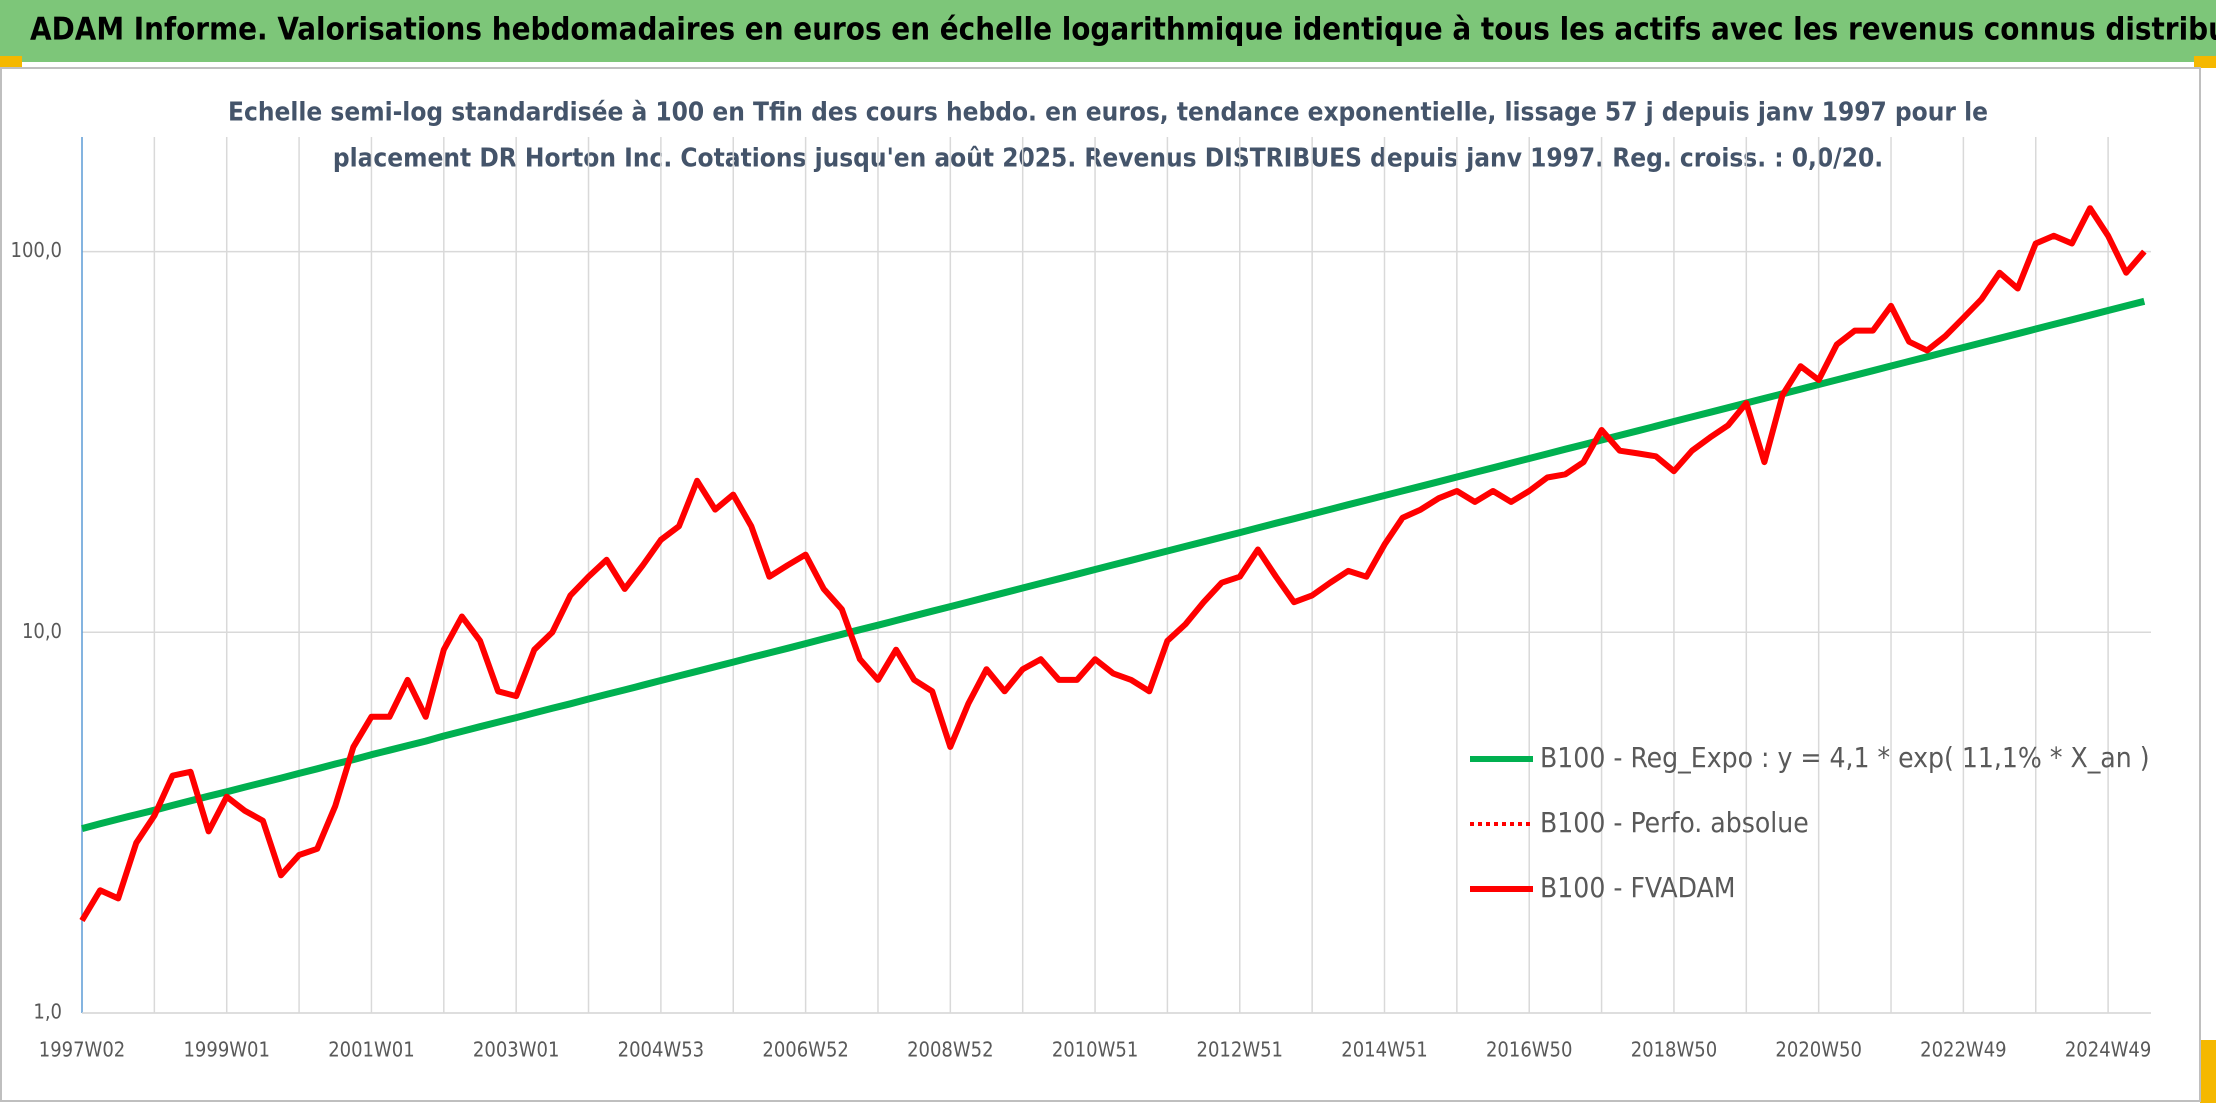 Image resolution: width=2216 pixels, height=1103 pixels. I want to click on header-bar, so click(1108, 31).